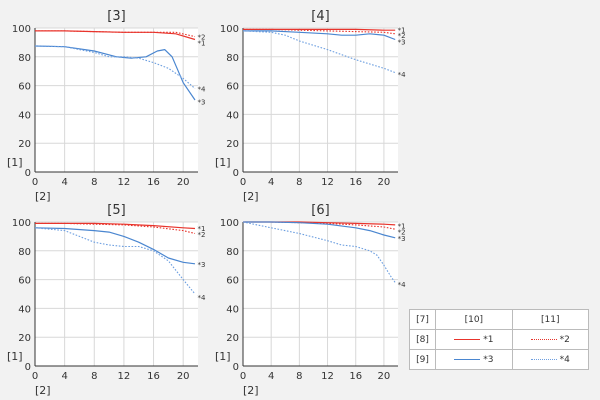 Image resolution: width=600 pixels, height=400 pixels. I want to click on legend-header-row: [7] [10] [11], so click(499, 319).